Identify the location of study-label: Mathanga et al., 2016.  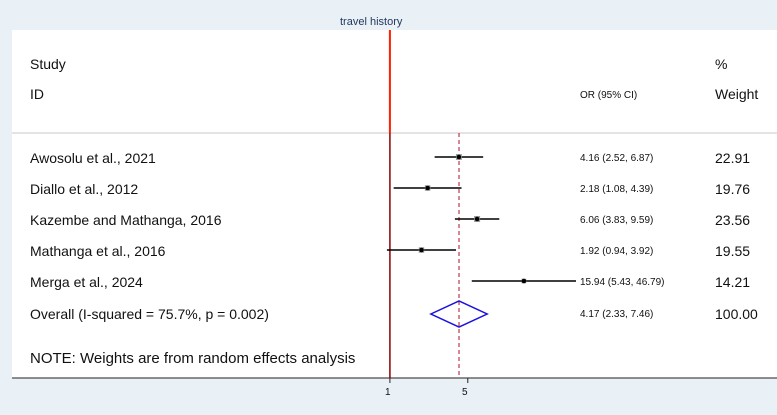
(98, 251).